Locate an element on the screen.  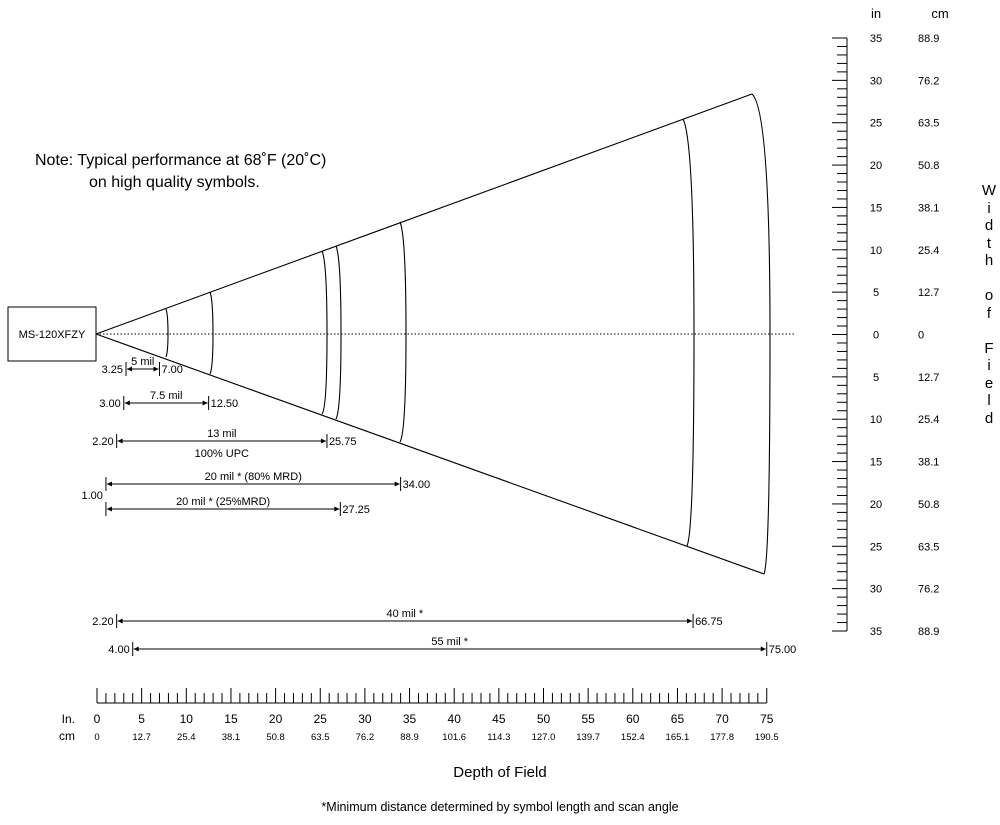
depth-tick-label-cm: 25.4 is located at coordinates (186, 737).